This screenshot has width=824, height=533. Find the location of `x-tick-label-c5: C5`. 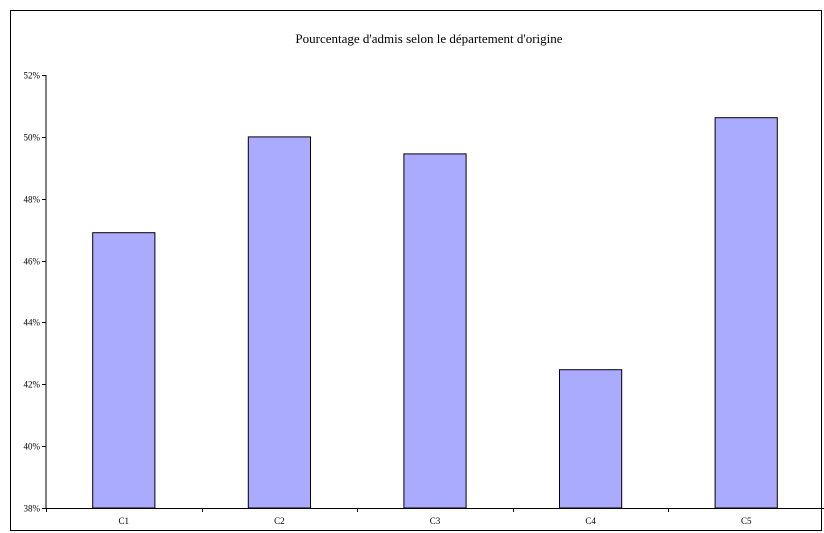

x-tick-label-c5: C5 is located at coordinates (746, 521).